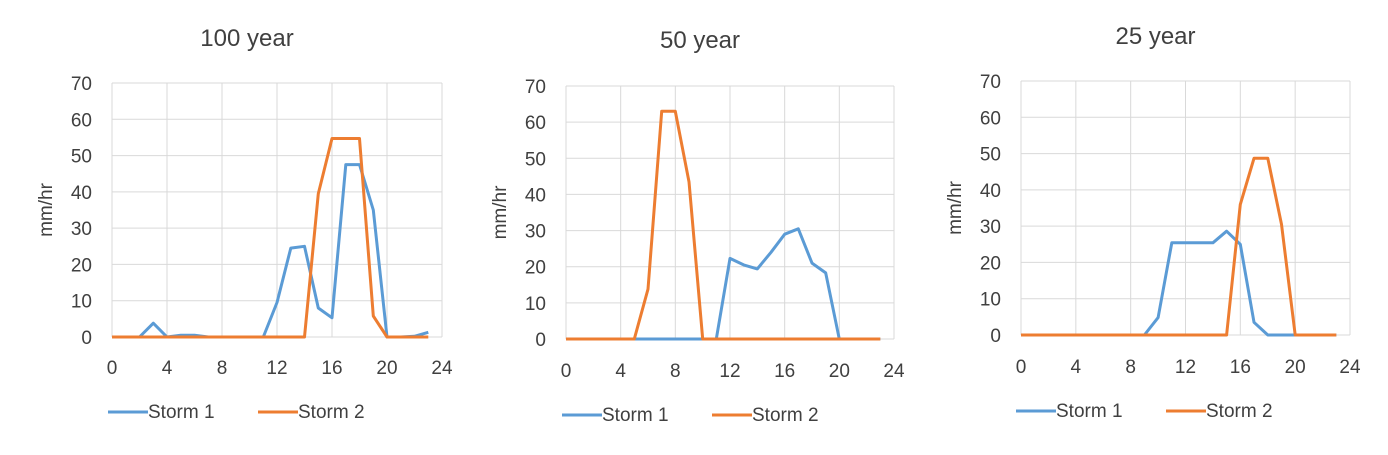  Describe the element at coordinates (1155, 36) in the screenshot. I see `chart-title: 25 year` at that location.